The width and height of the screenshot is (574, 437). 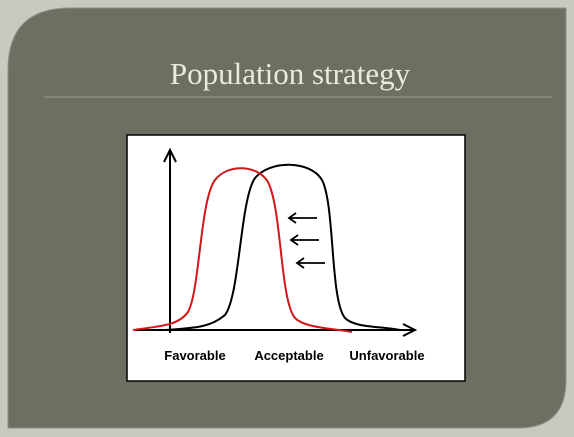 What do you see at coordinates (170, 155) in the screenshot?
I see `y-axis-arrow` at bounding box center [170, 155].